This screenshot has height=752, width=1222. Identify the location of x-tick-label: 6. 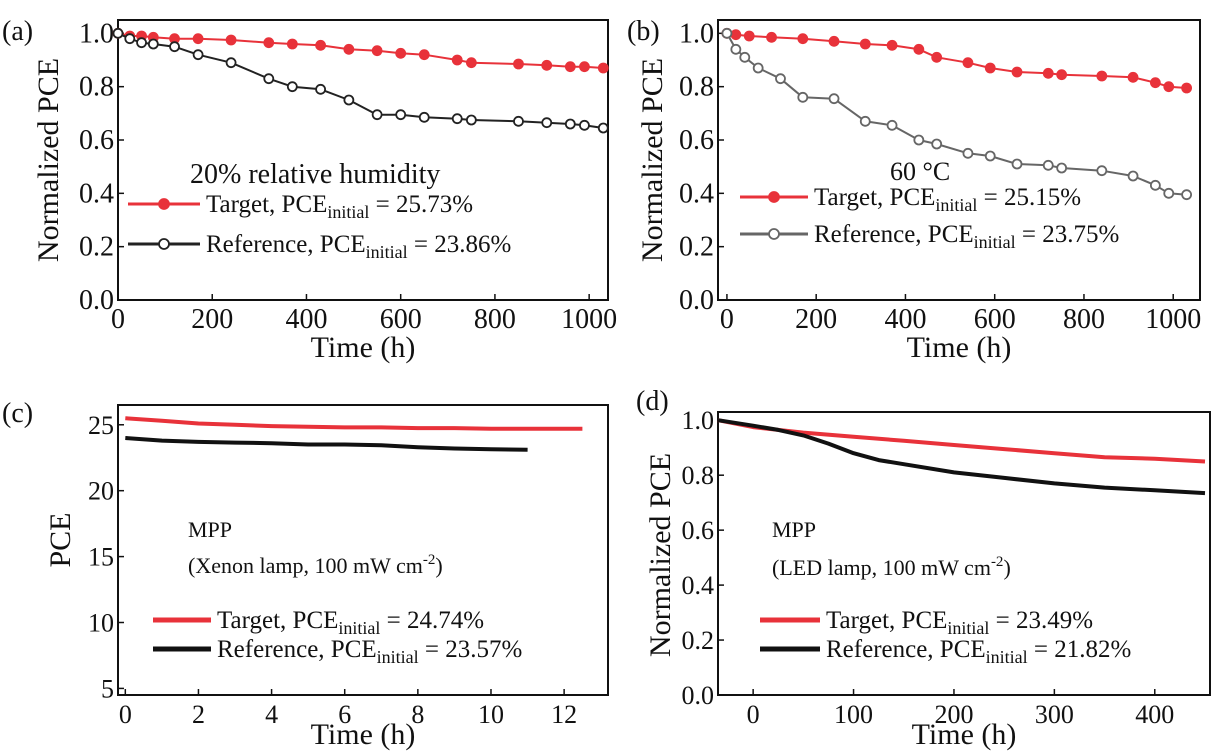
(344, 714).